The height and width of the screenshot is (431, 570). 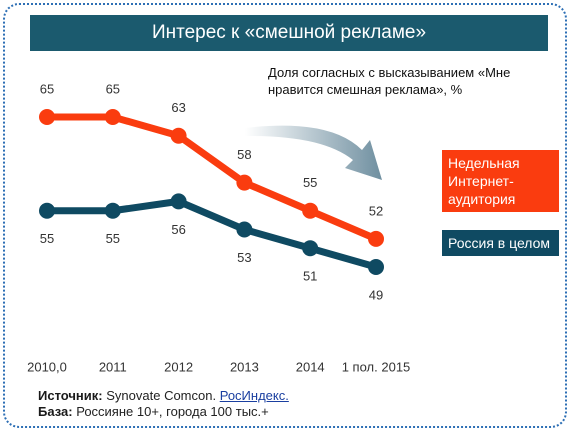 I want to click on chart-title: Интерес к «смешной рекламе», so click(x=289, y=33).